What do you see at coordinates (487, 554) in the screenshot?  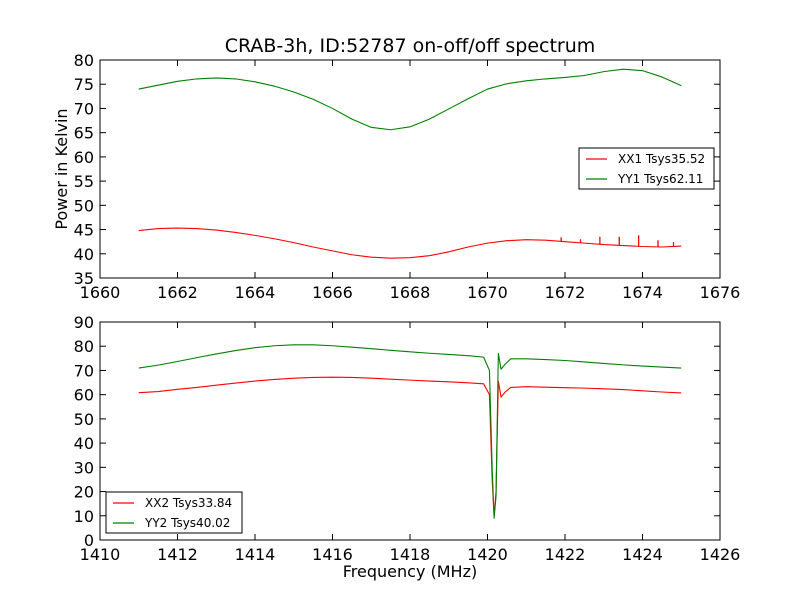 I see `x-tick-label: 1420` at bounding box center [487, 554].